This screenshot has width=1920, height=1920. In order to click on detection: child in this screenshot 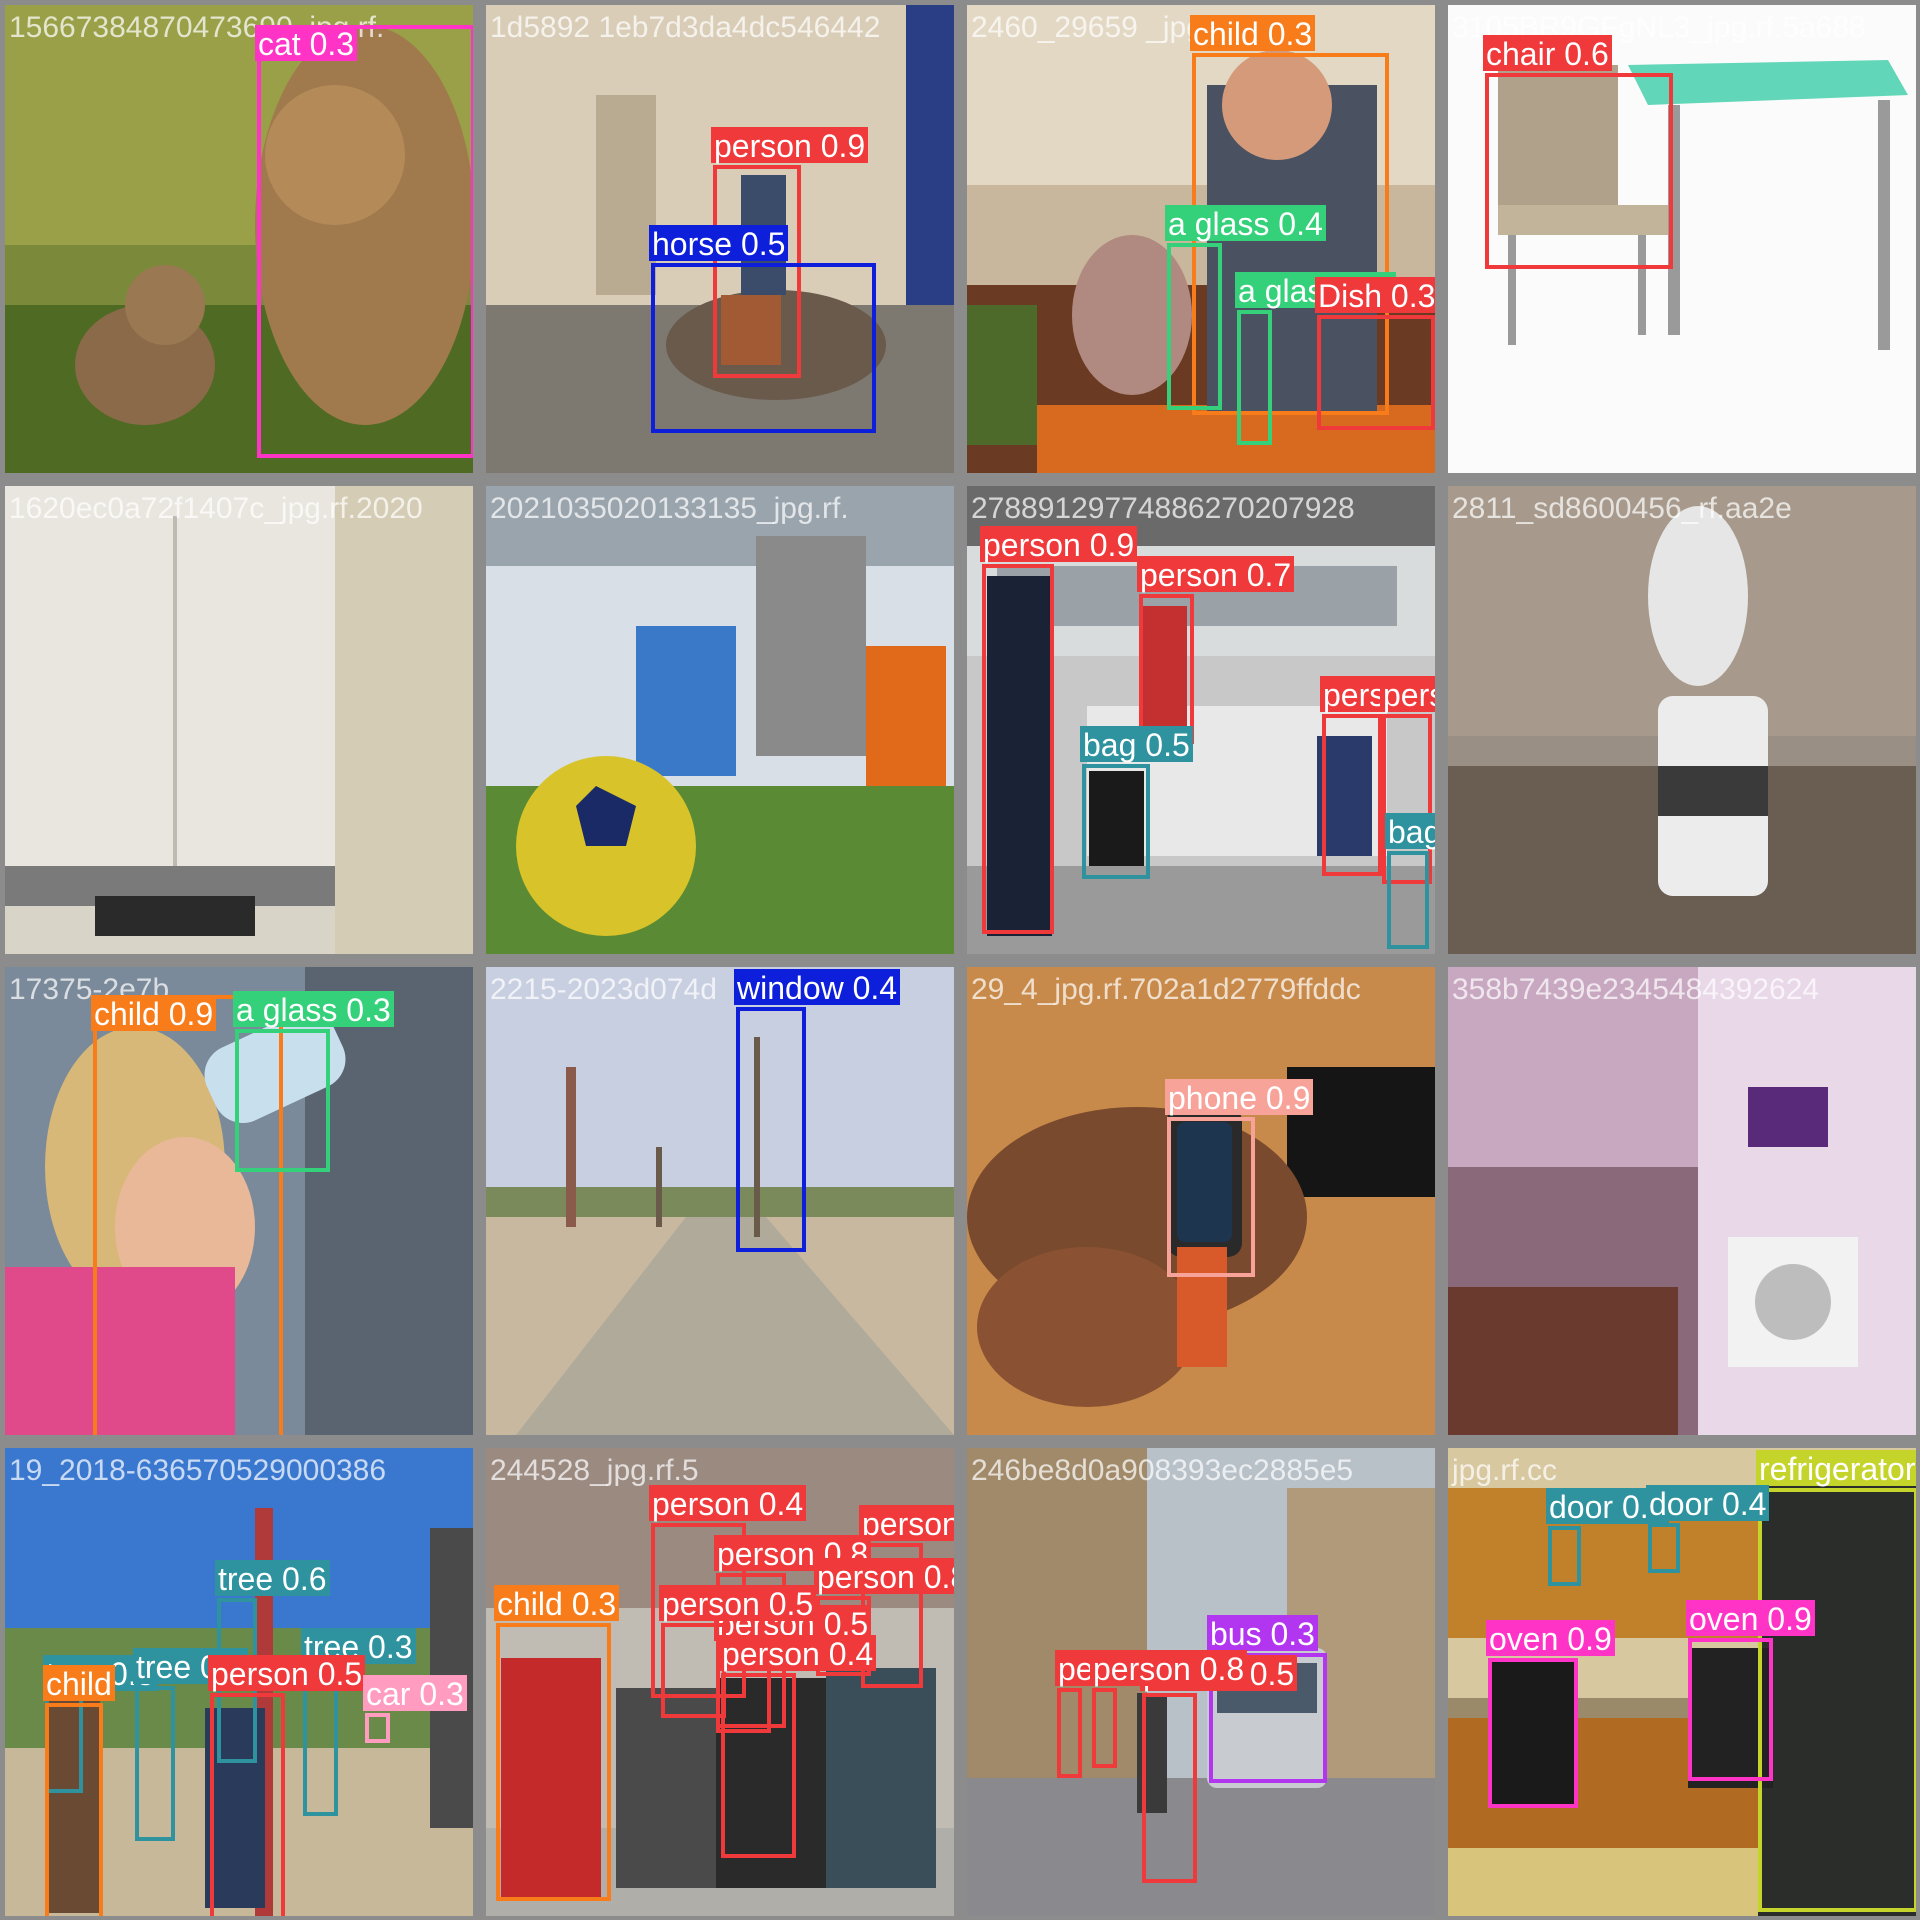, I will do `click(79, 1790)`.